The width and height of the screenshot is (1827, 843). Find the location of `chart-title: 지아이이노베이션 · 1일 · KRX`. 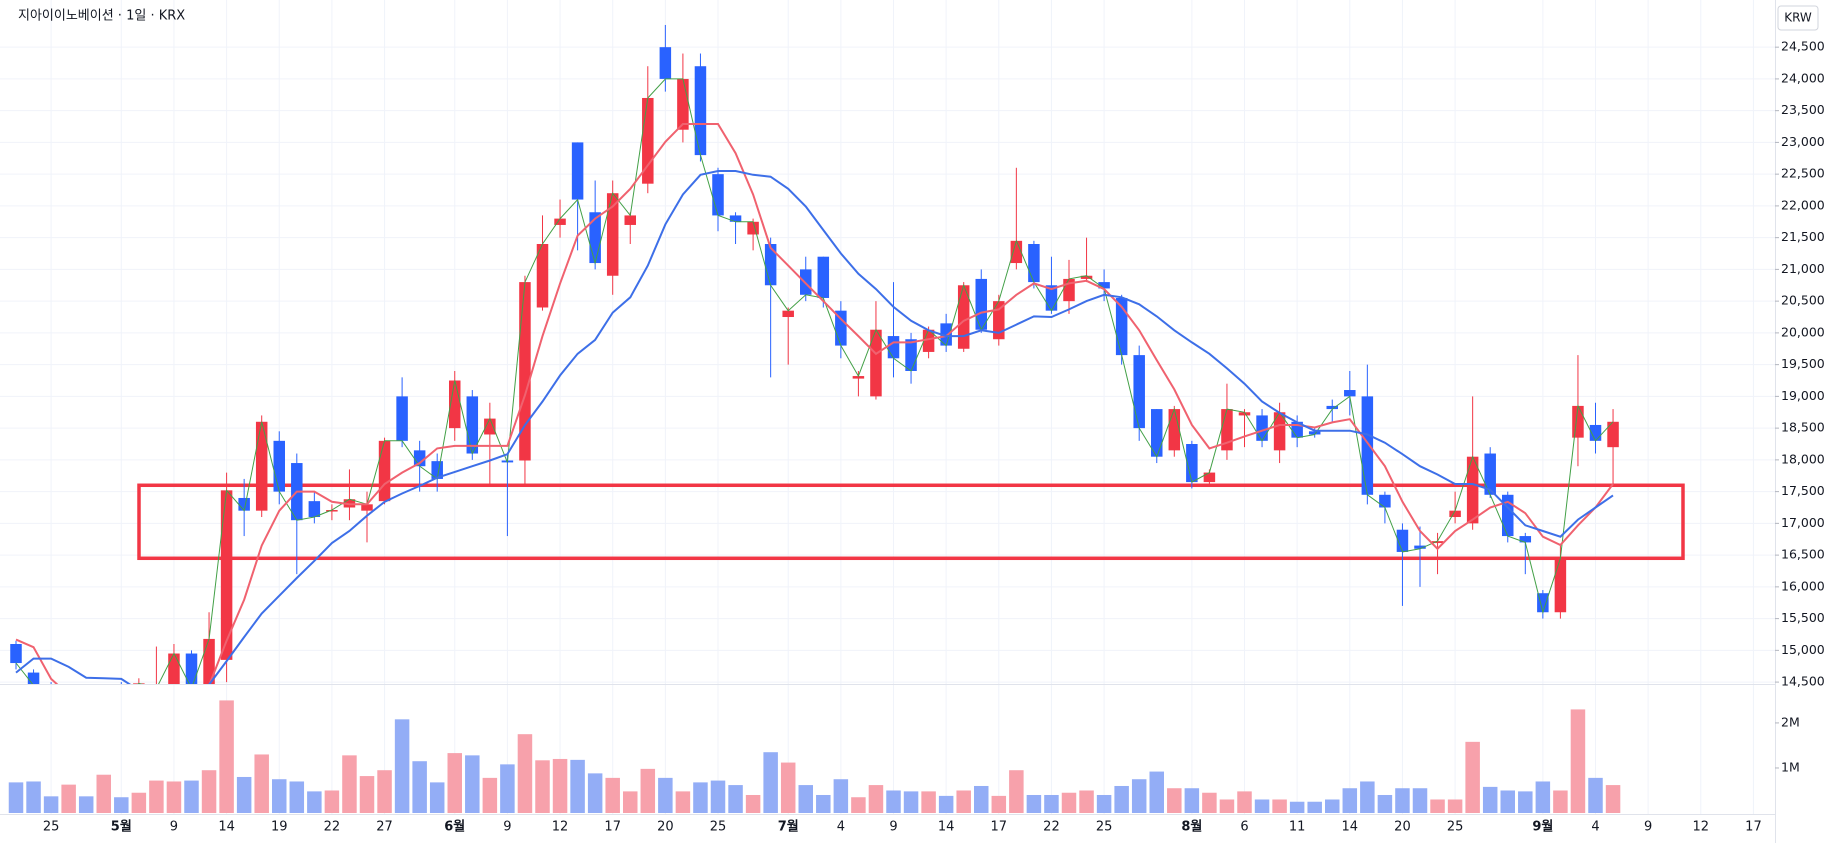

chart-title: 지아이이노베이션 · 1일 · KRX is located at coordinates (101, 16).